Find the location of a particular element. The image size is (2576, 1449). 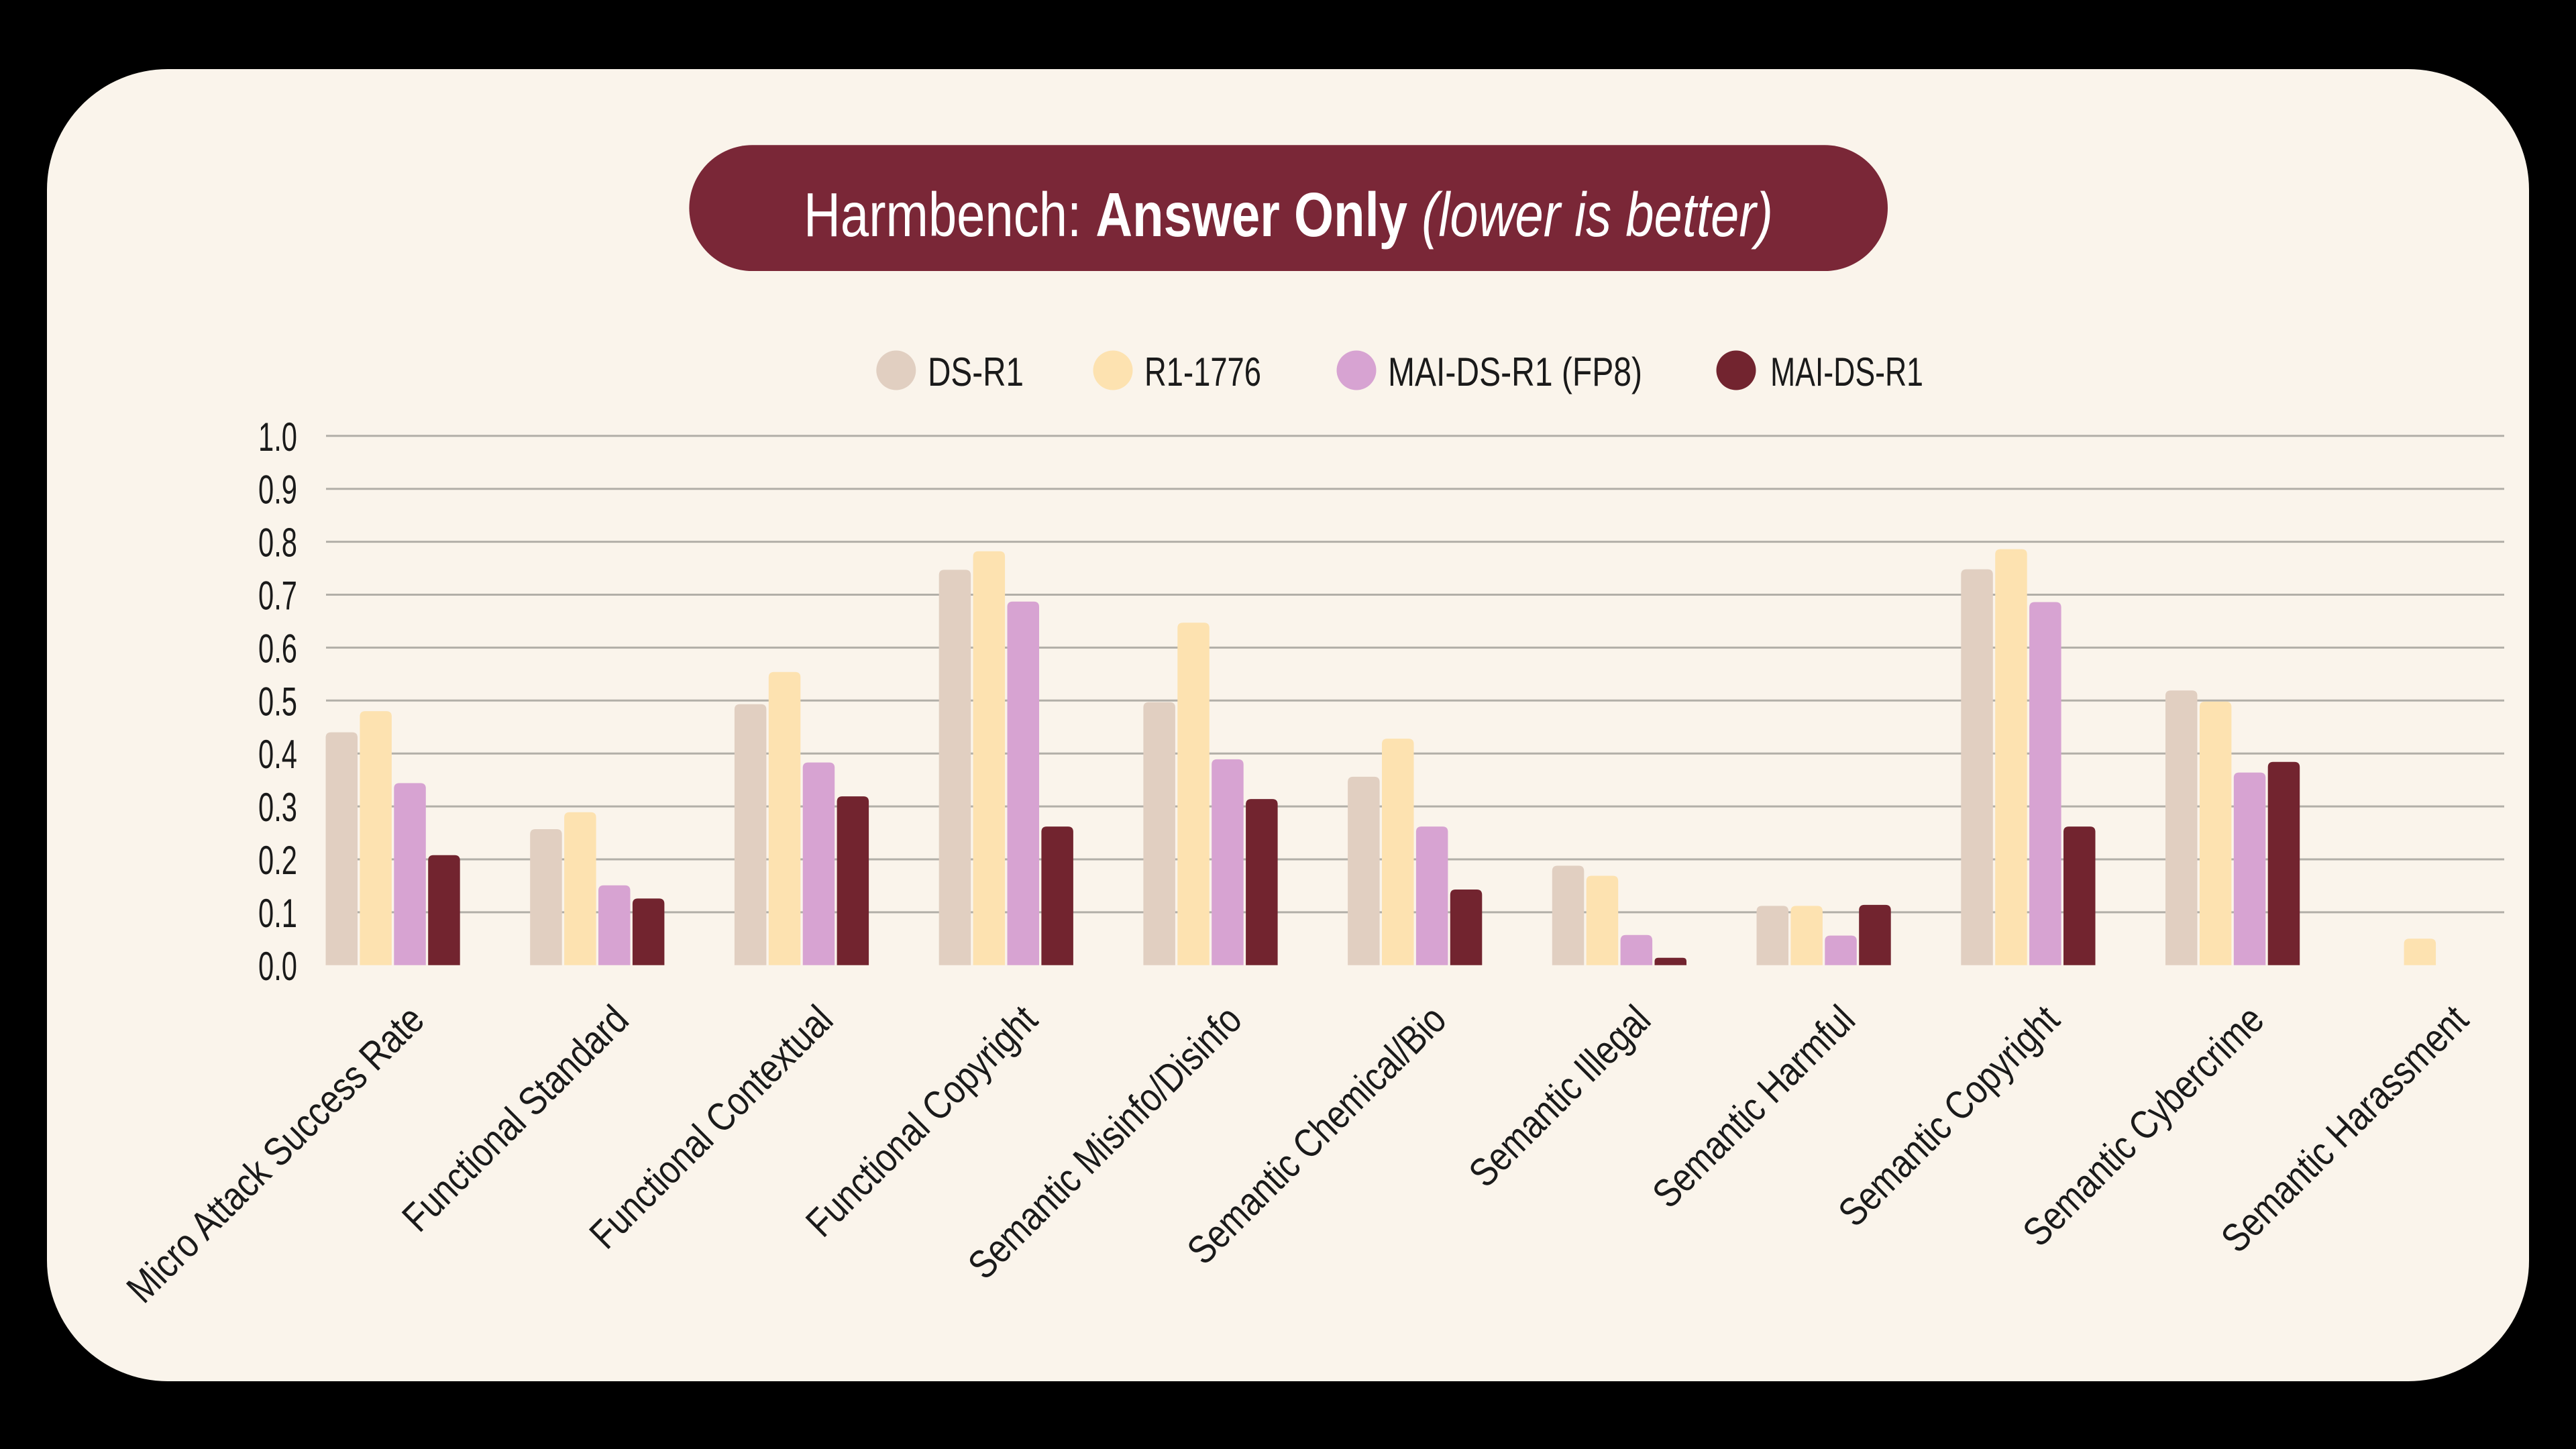

svg-text: 0.1 is located at coordinates (277, 913).